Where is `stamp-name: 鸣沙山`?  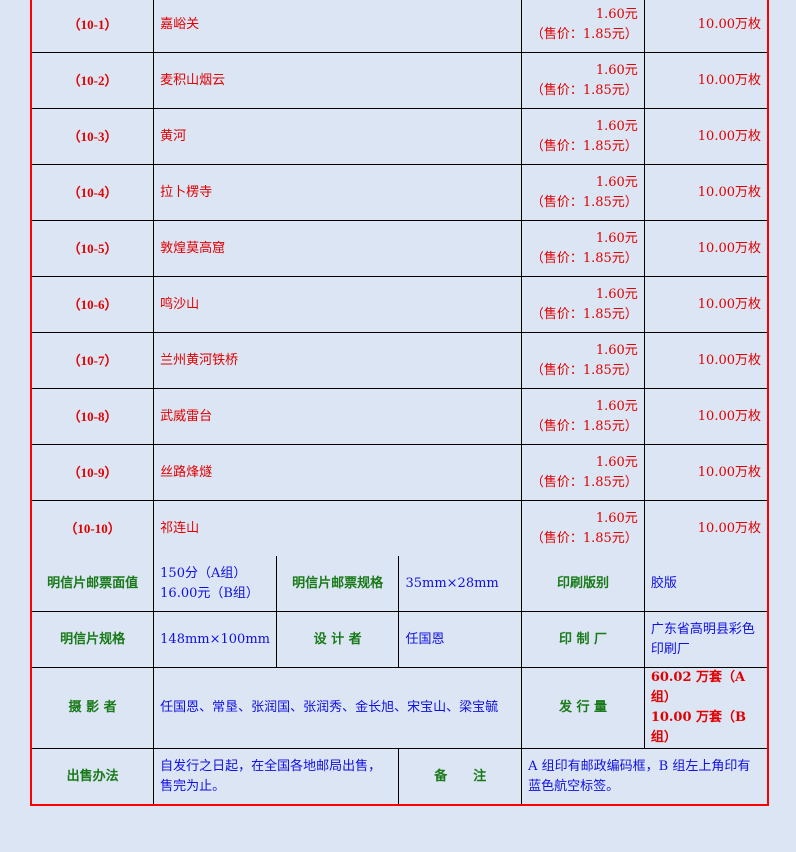
stamp-name: 鸣沙山 is located at coordinates (338, 304).